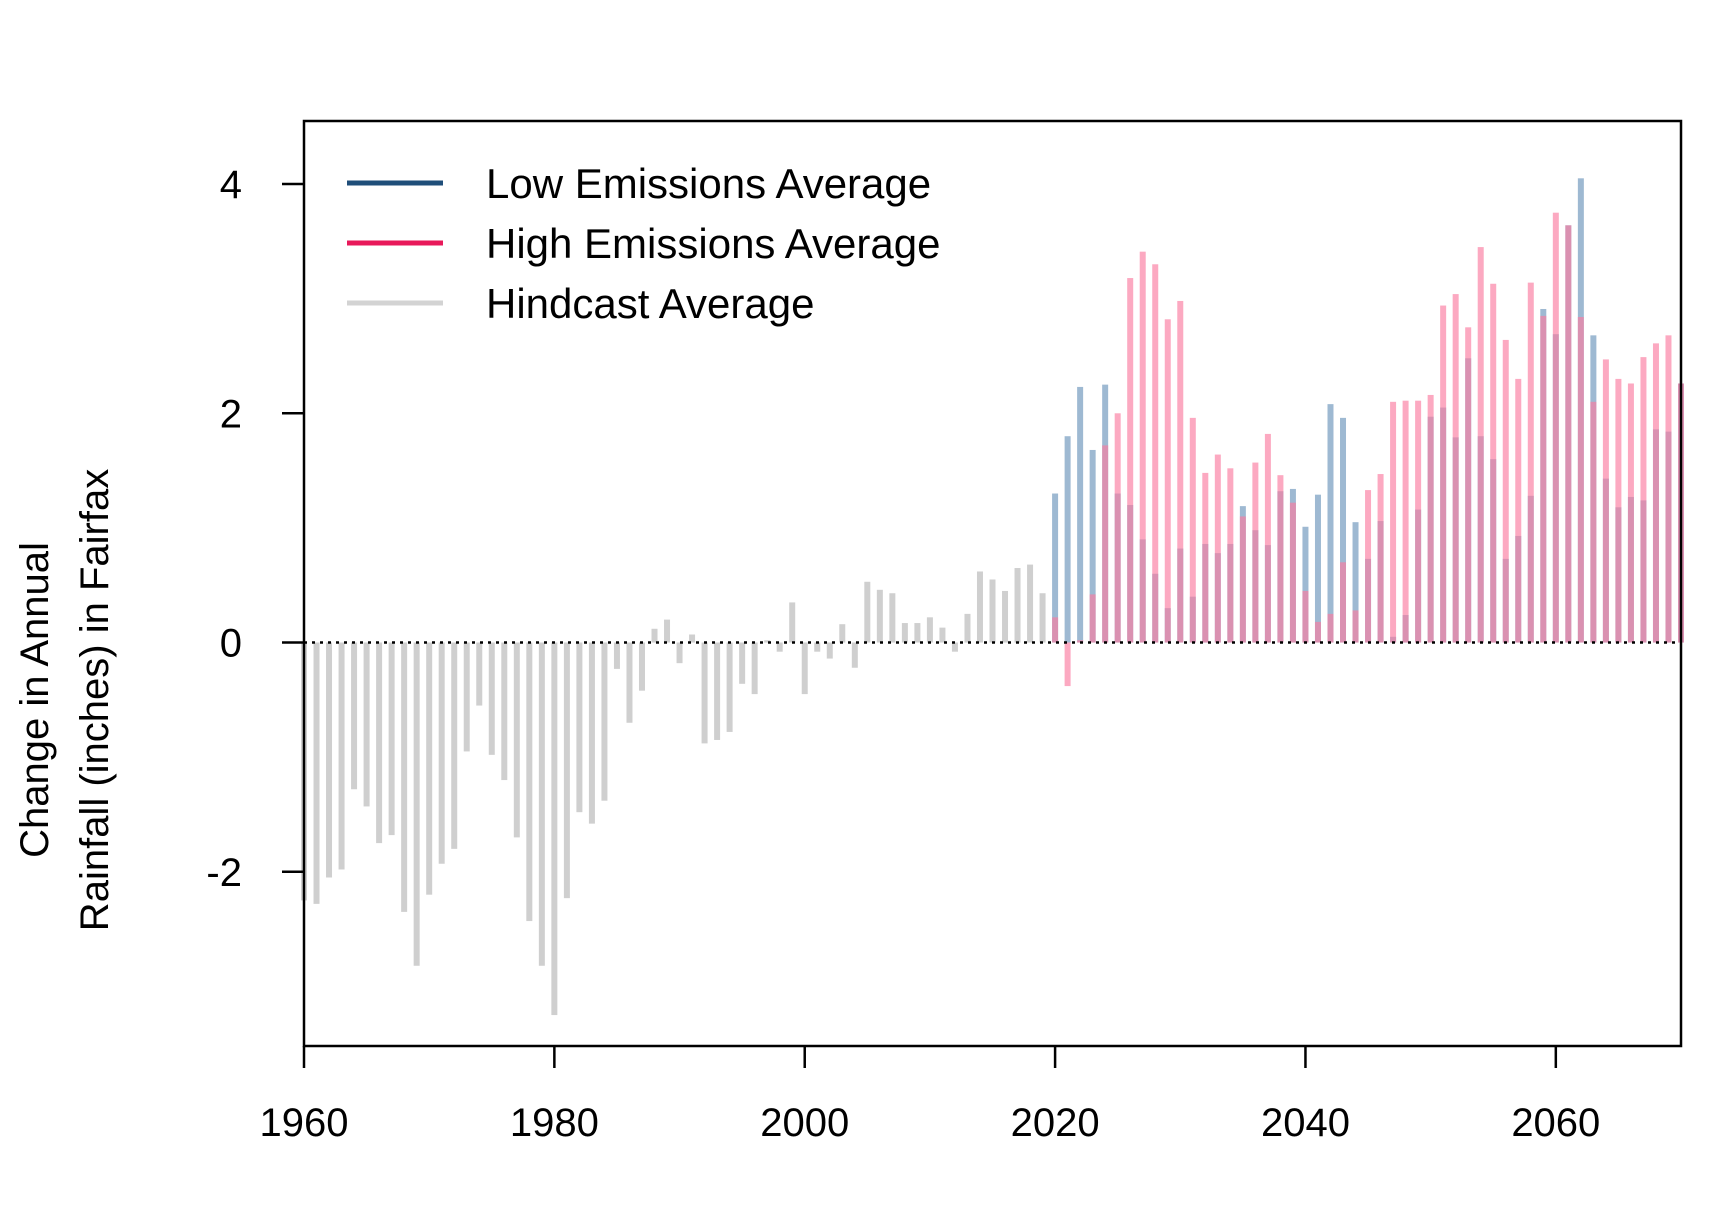 The width and height of the screenshot is (1716, 1212). What do you see at coordinates (817, 647) in the screenshot?
I see `hindcast-average-bar-2001` at bounding box center [817, 647].